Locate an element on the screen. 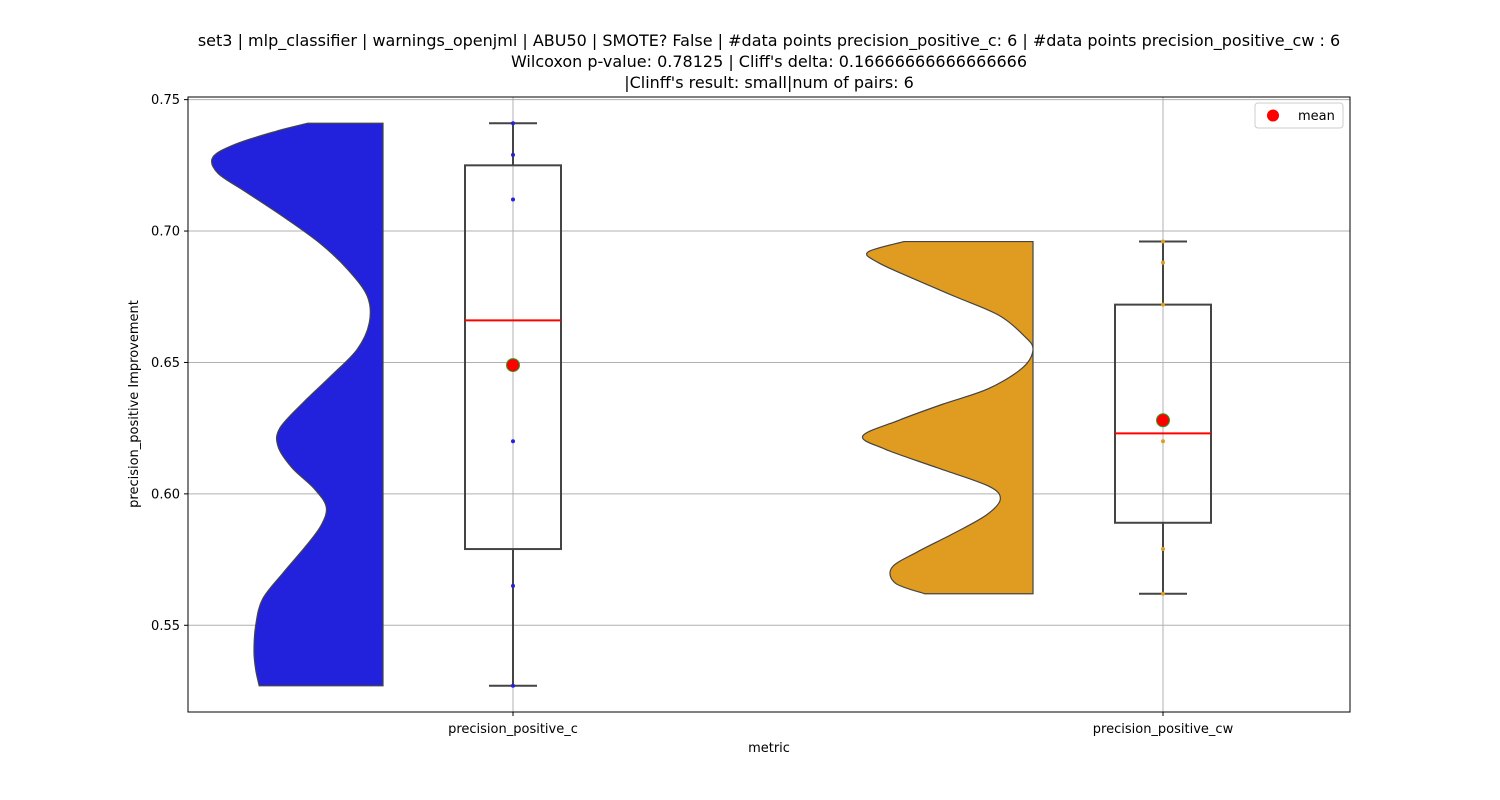 The height and width of the screenshot is (800, 1500). legend-mean-marker is located at coordinates (1273, 115).